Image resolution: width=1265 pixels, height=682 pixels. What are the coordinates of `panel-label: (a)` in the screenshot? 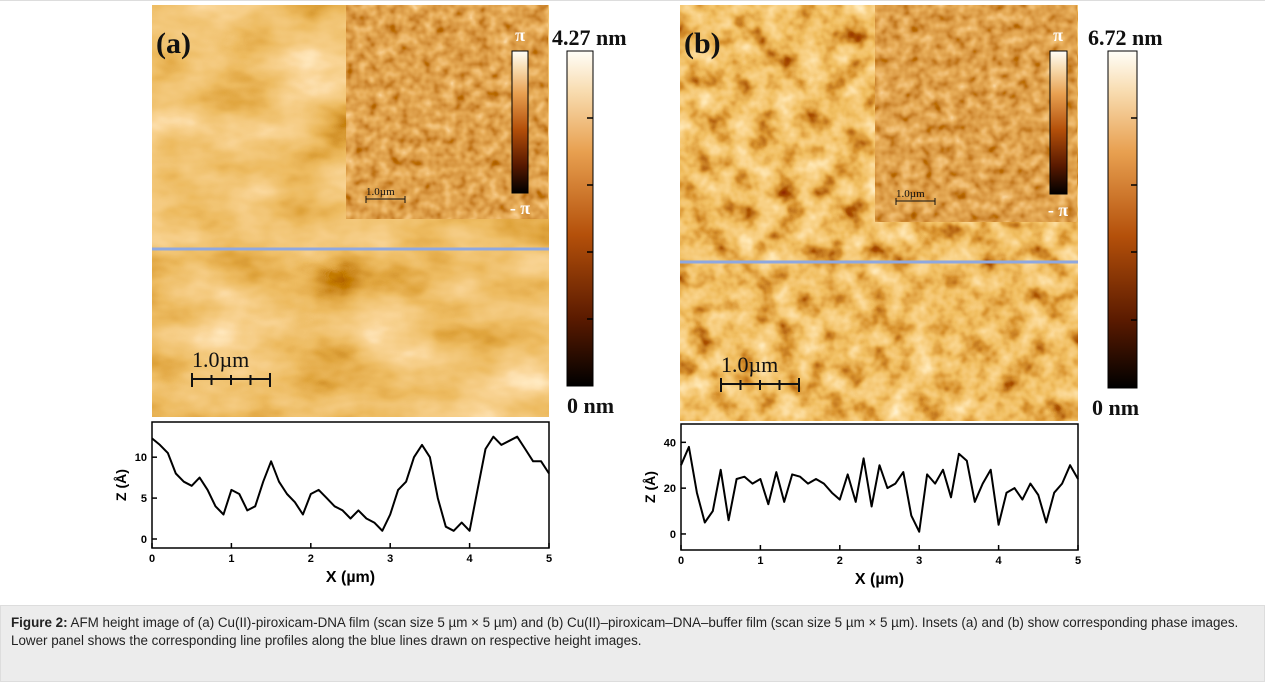 It's located at (173, 43).